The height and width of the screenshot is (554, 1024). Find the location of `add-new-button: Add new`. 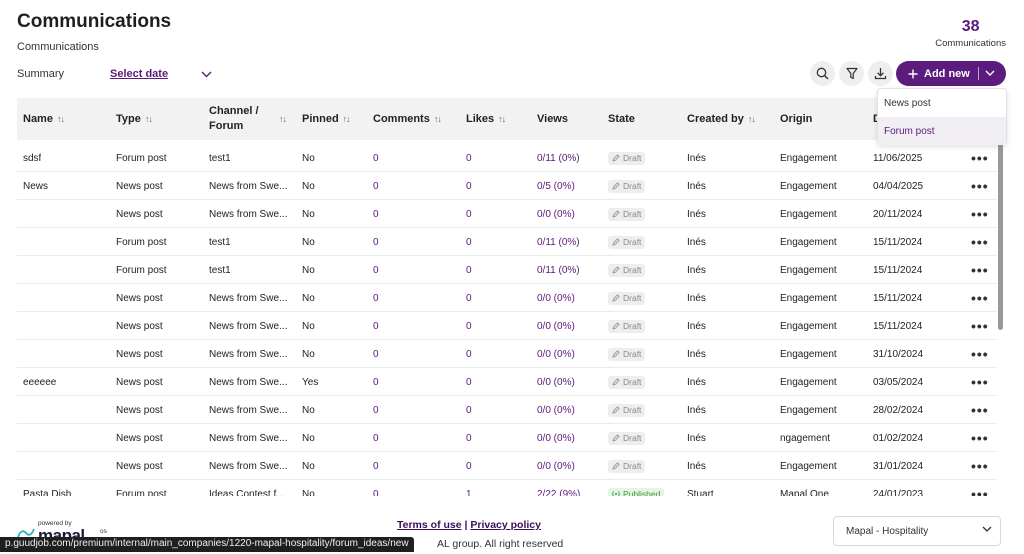

add-new-button: Add new is located at coordinates (951, 73).